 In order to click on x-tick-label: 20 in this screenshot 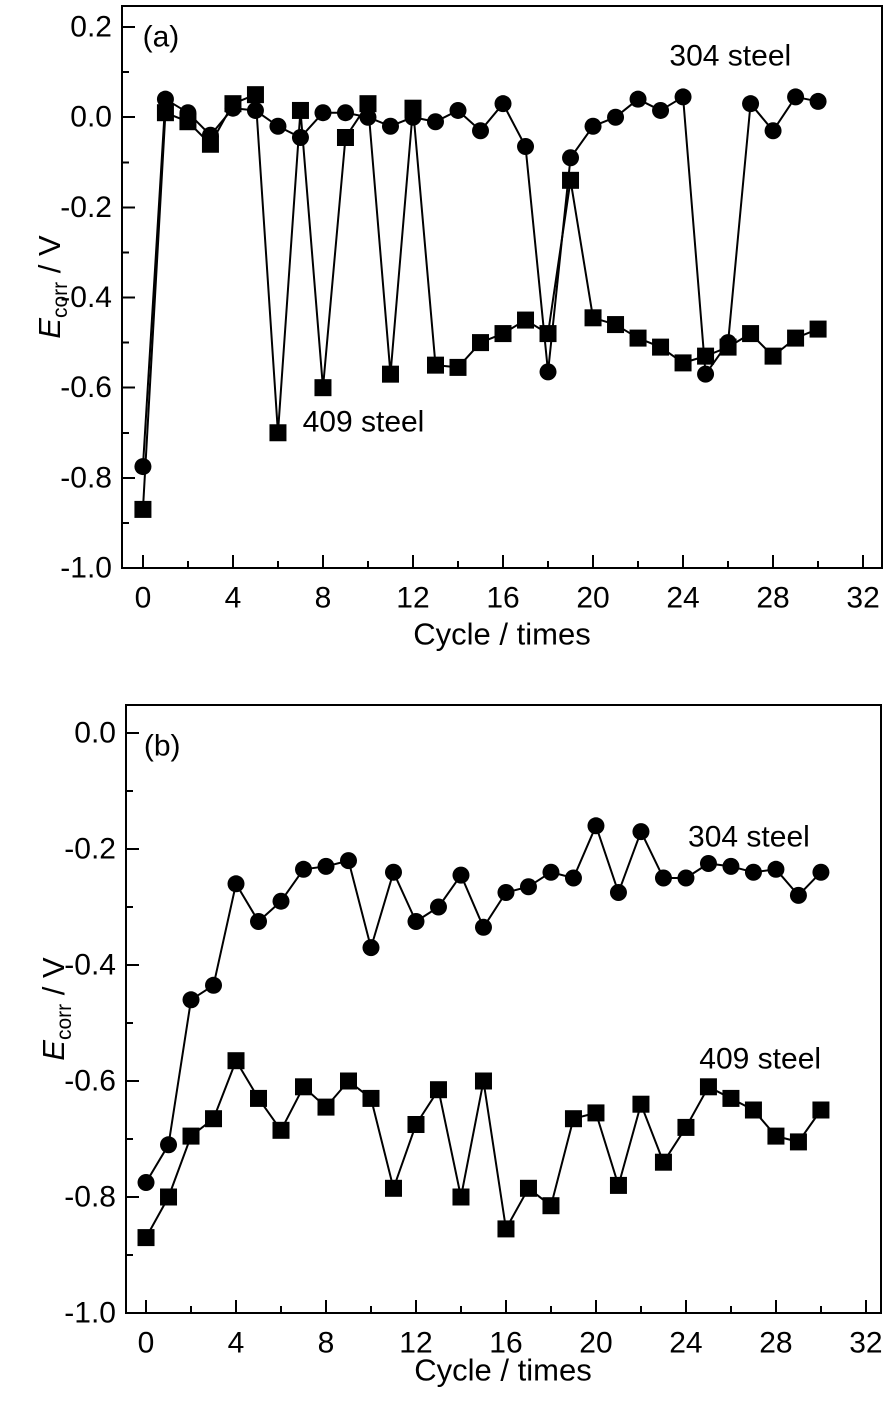, I will do `click(592, 598)`.